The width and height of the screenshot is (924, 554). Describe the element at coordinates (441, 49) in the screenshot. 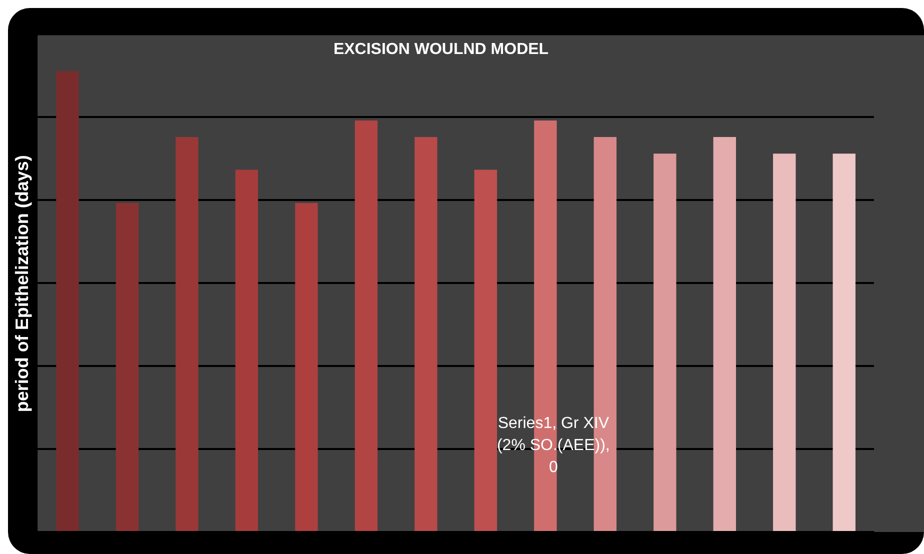

I see `chart-title: EXCISION WOULND MODEL` at that location.